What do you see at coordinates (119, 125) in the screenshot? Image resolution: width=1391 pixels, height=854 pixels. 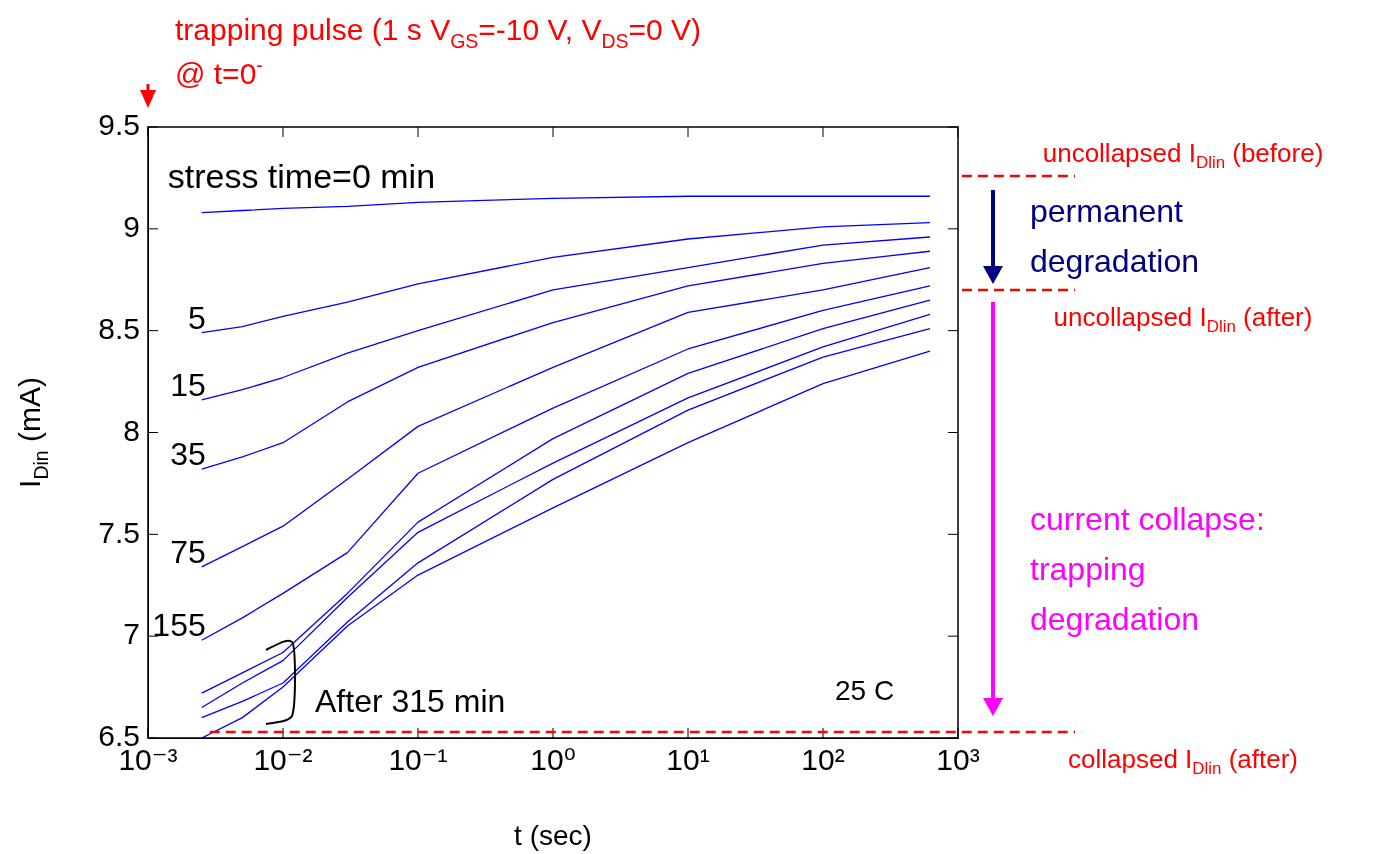 I see `y-tick-label: 9.5` at bounding box center [119, 125].